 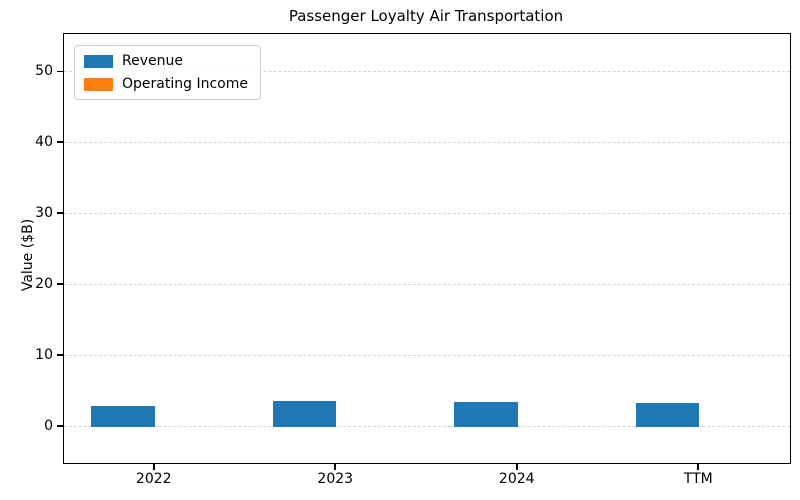 I want to click on bar-revenue-2023, so click(x=304, y=413).